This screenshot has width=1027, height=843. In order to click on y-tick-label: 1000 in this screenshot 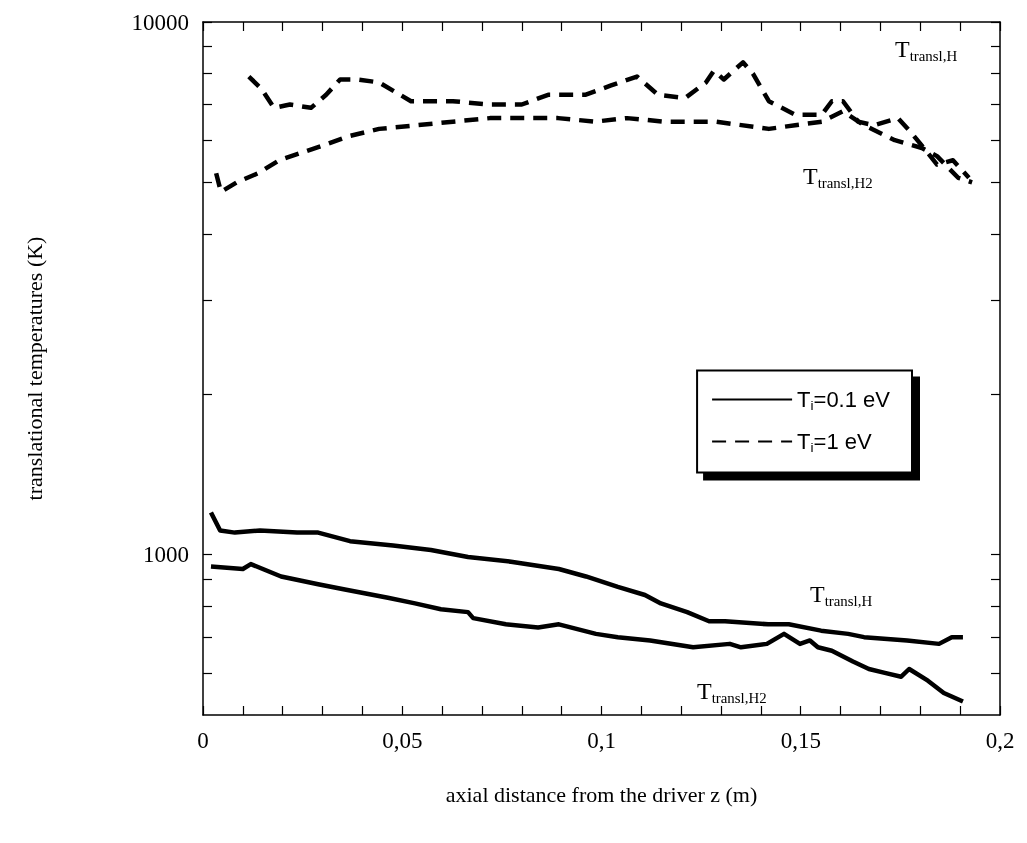, I will do `click(166, 555)`.